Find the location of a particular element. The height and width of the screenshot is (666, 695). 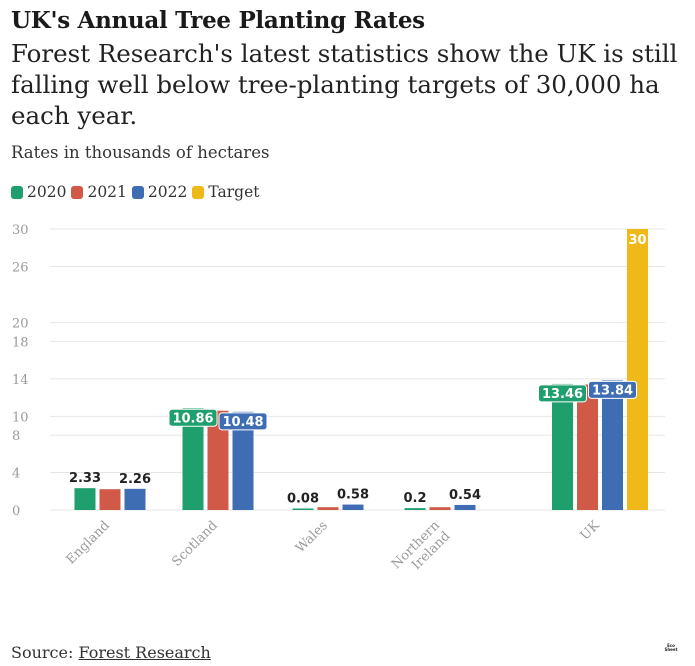

bar-england-2022 is located at coordinates (135, 499).